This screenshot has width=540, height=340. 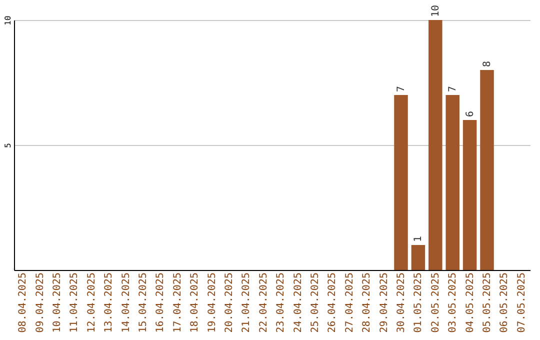 What do you see at coordinates (487, 63) in the screenshot?
I see `data-label: 8` at bounding box center [487, 63].